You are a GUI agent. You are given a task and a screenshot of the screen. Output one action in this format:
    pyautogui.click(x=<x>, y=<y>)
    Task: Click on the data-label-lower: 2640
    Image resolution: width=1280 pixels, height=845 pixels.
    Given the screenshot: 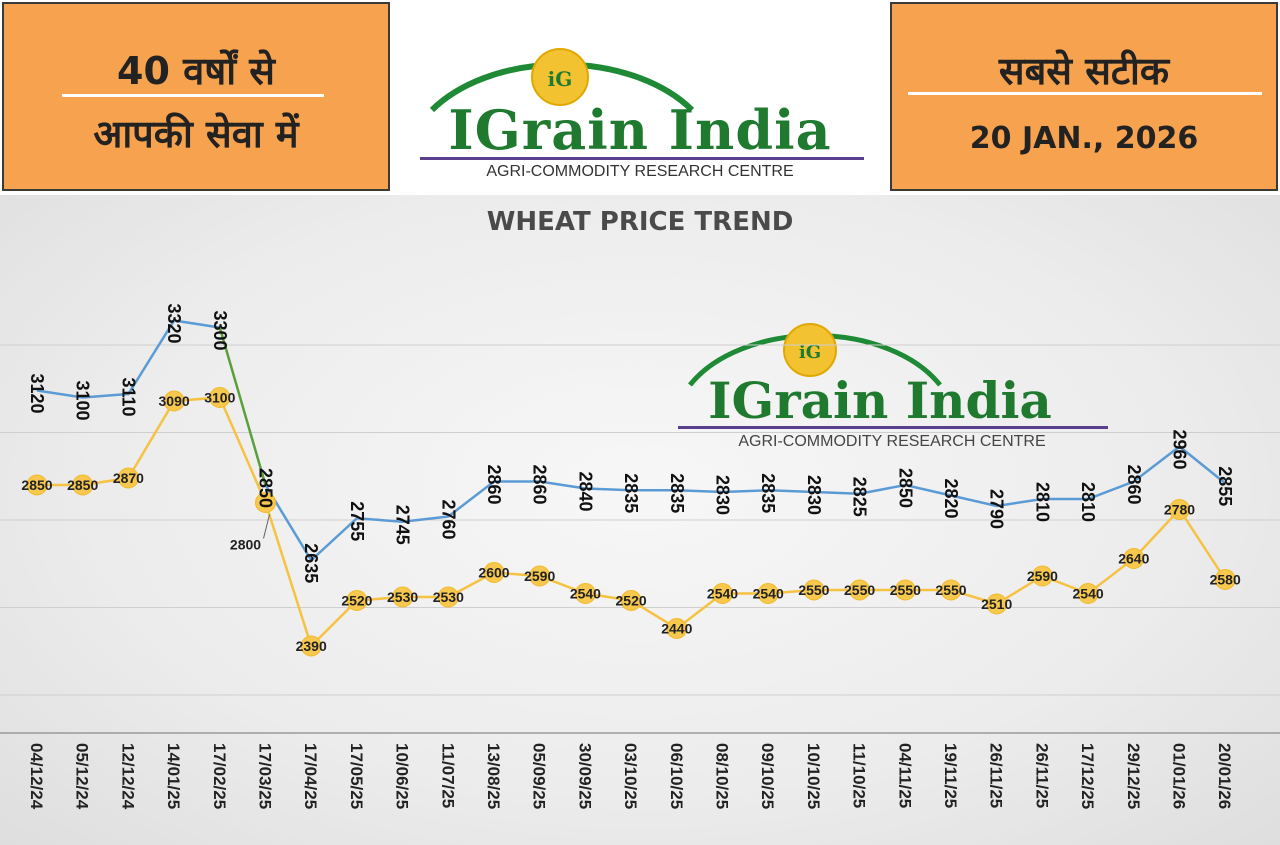 What is the action you would take?
    pyautogui.click(x=1133, y=559)
    